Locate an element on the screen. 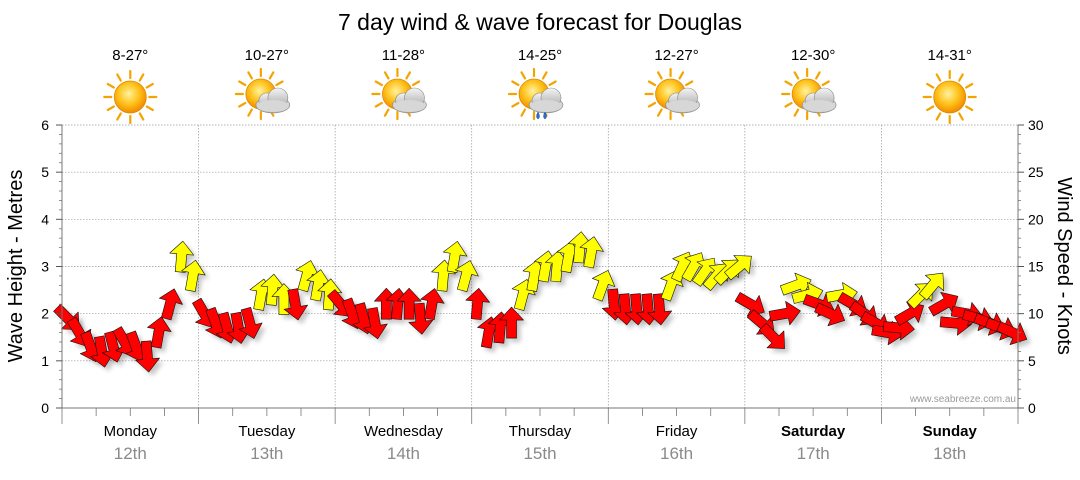  y-tick-label: 6 is located at coordinates (45, 125).